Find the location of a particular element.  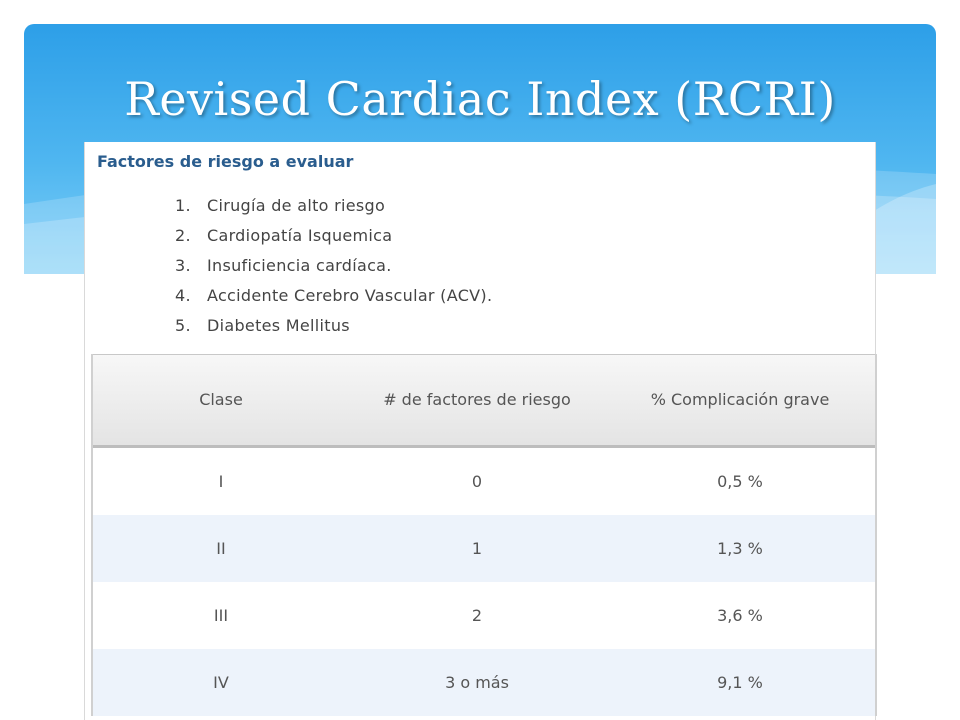

risk-factors-heading: Factores de riesgo a evaluar is located at coordinates (225, 161).